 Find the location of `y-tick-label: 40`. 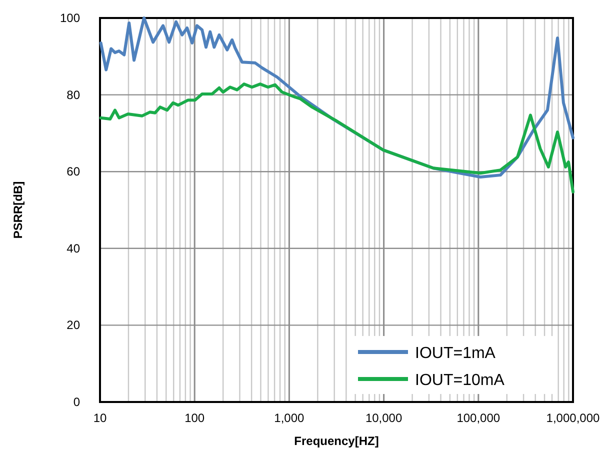

y-tick-label: 40 is located at coordinates (73, 248).